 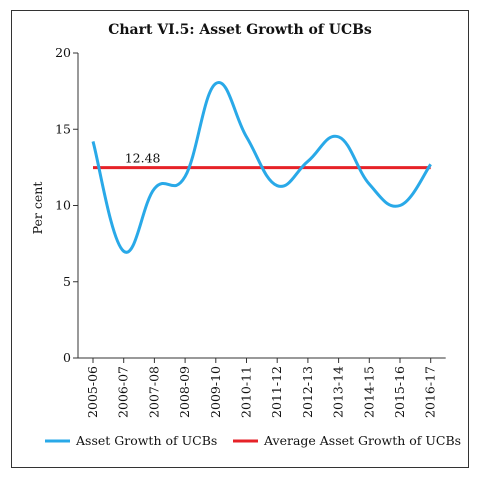 What do you see at coordinates (146, 440) in the screenshot?
I see `legend-label: Asset Growth of UCBs` at bounding box center [146, 440].